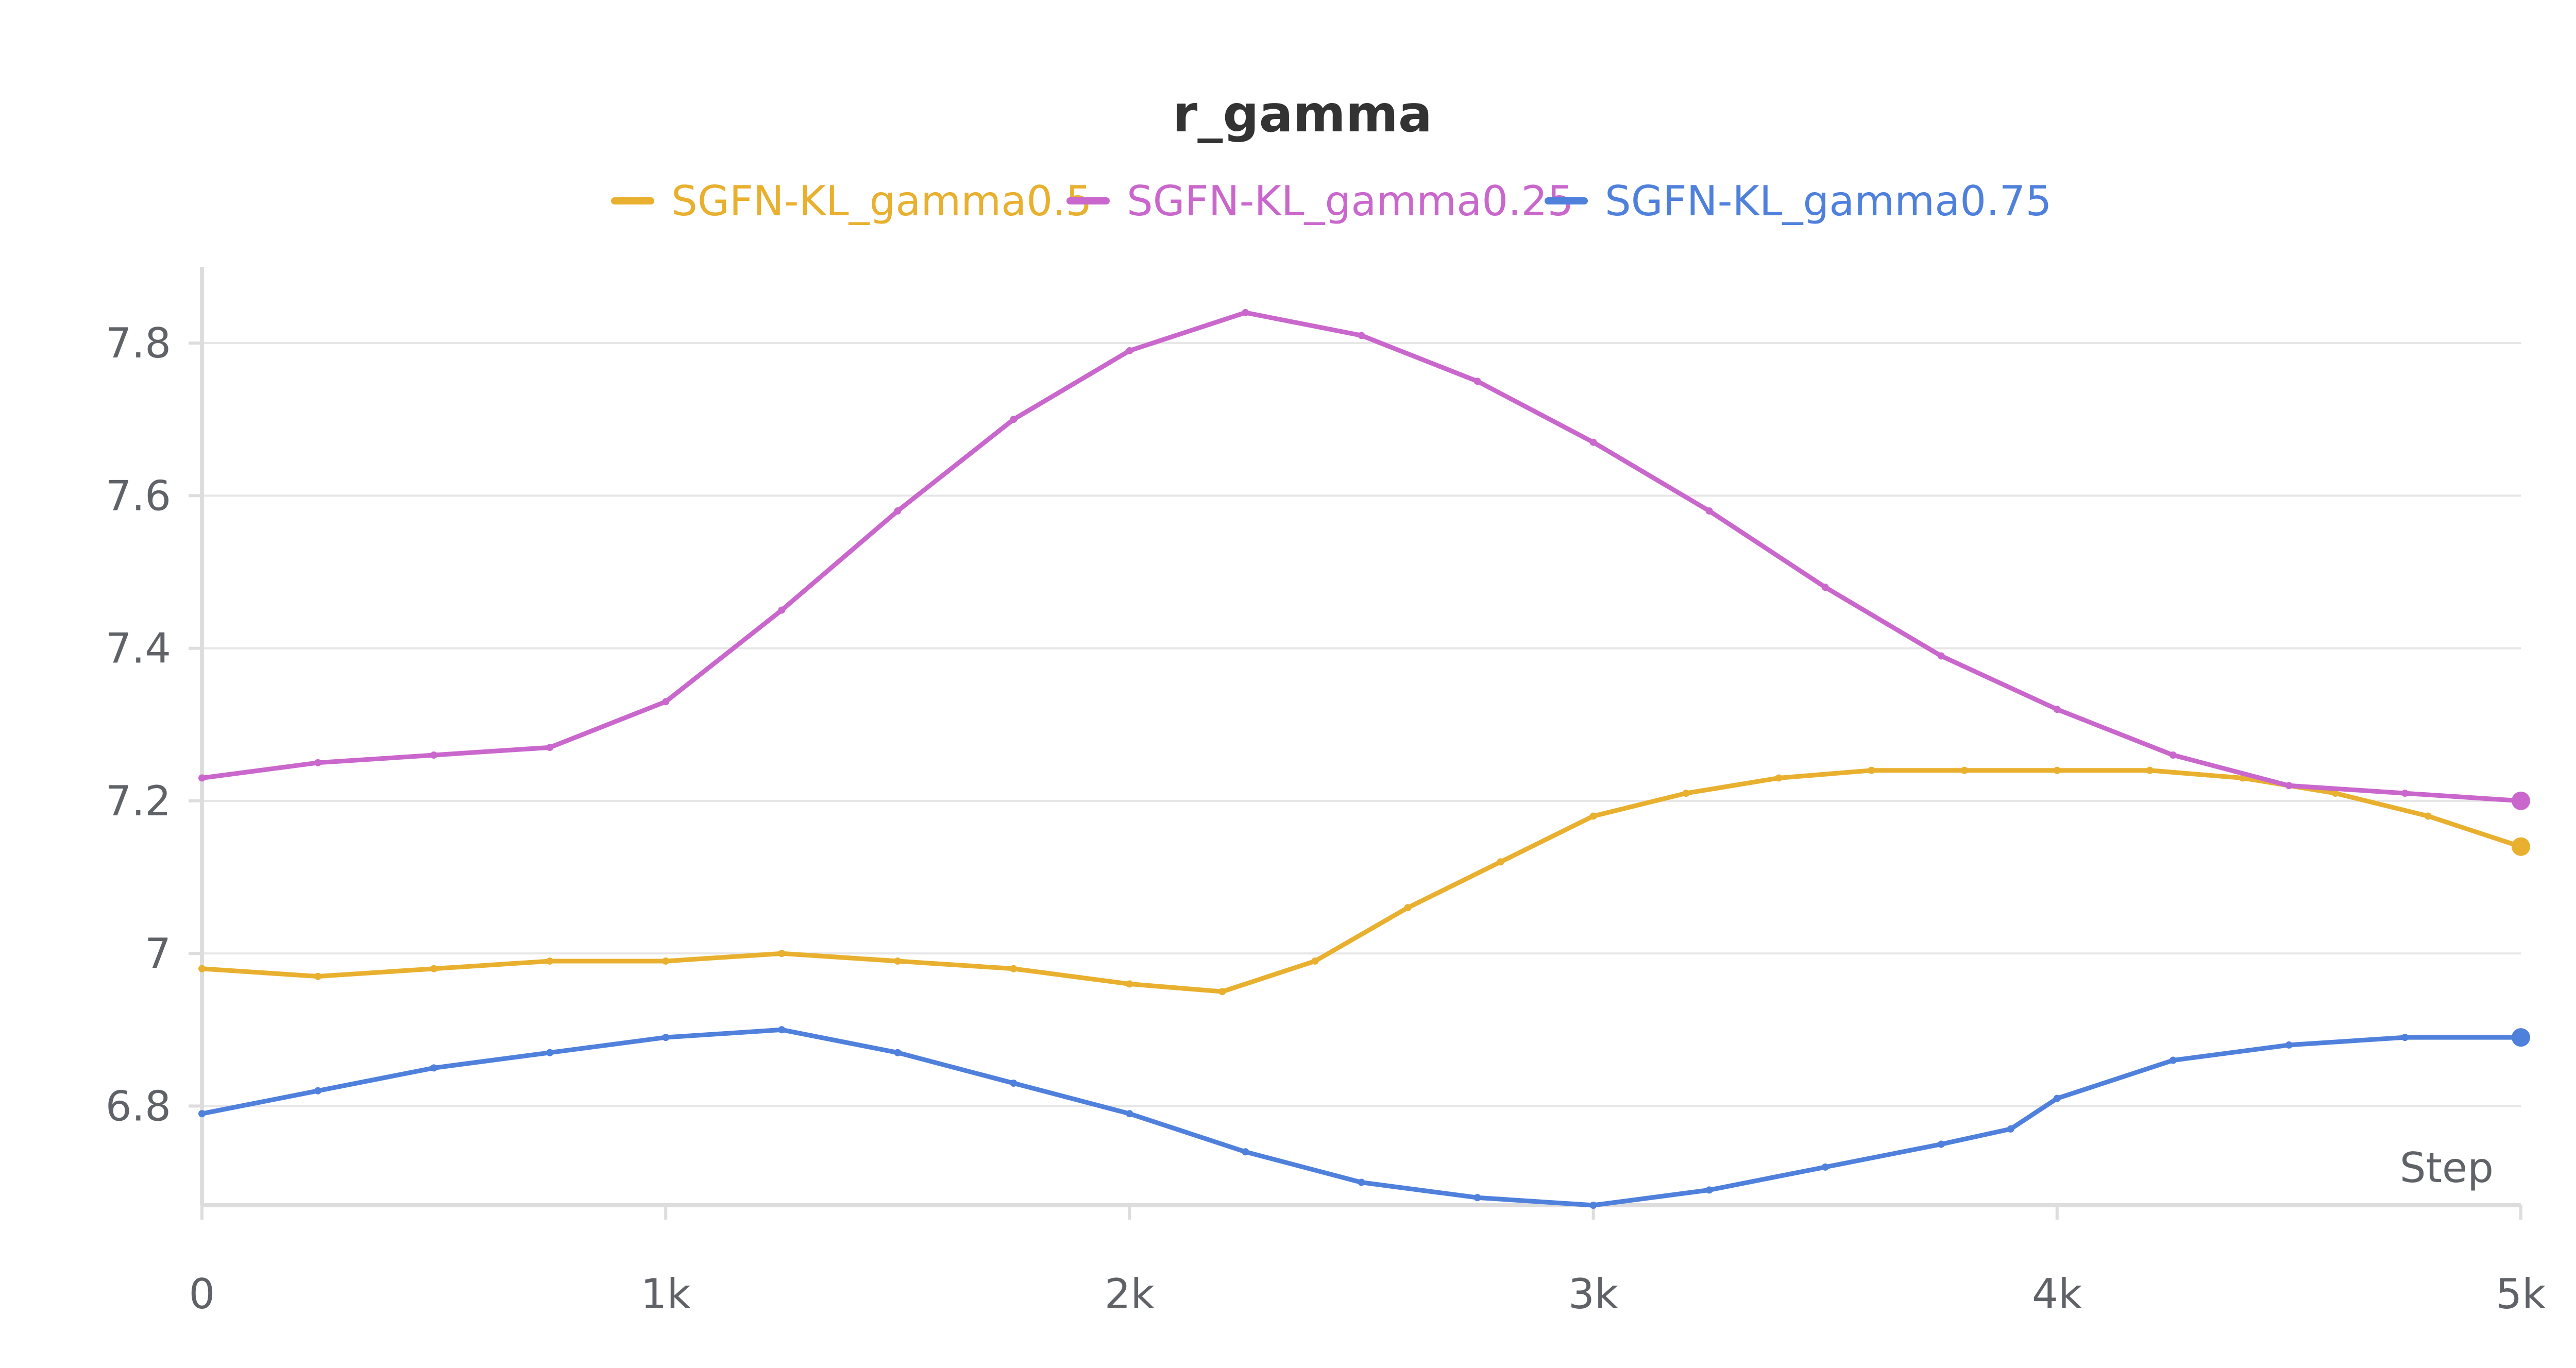  I want to click on y-tick-label: 7.6, so click(138, 496).